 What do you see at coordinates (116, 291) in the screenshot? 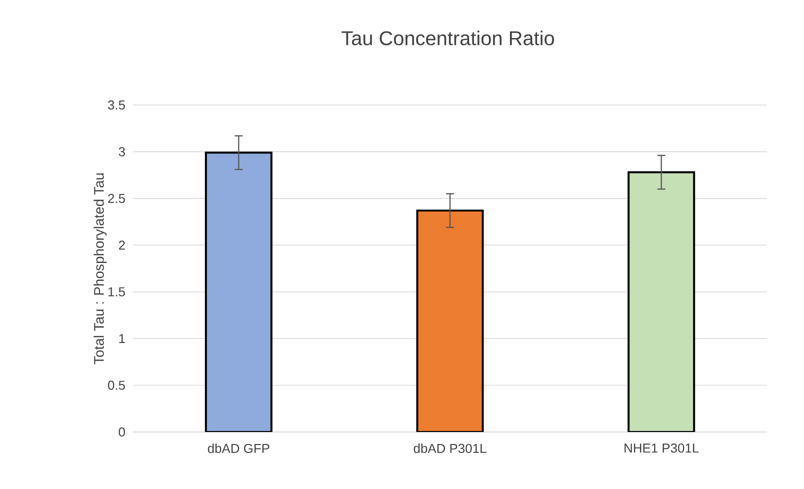
I see `y-tick-label: 1.5` at bounding box center [116, 291].